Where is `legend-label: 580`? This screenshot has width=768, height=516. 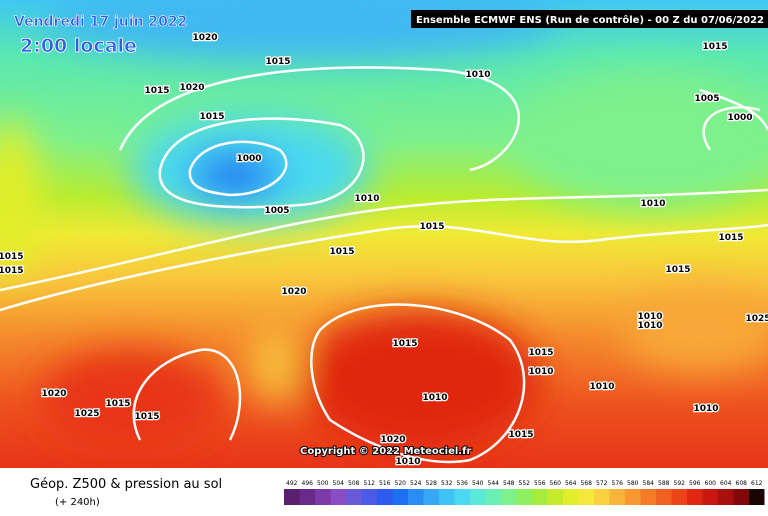
legend-label: 580 is located at coordinates (633, 483).